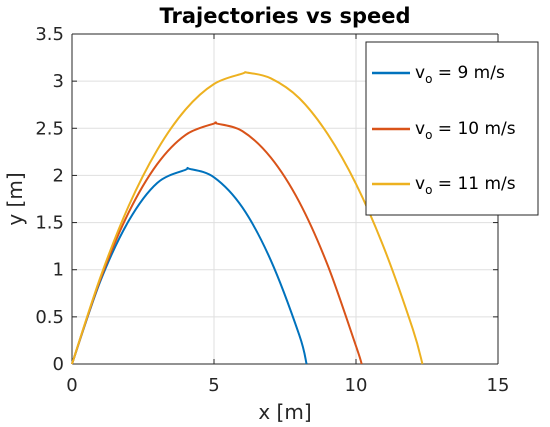  Describe the element at coordinates (420, 184) in the screenshot. I see `legend-v11-base: v` at that location.